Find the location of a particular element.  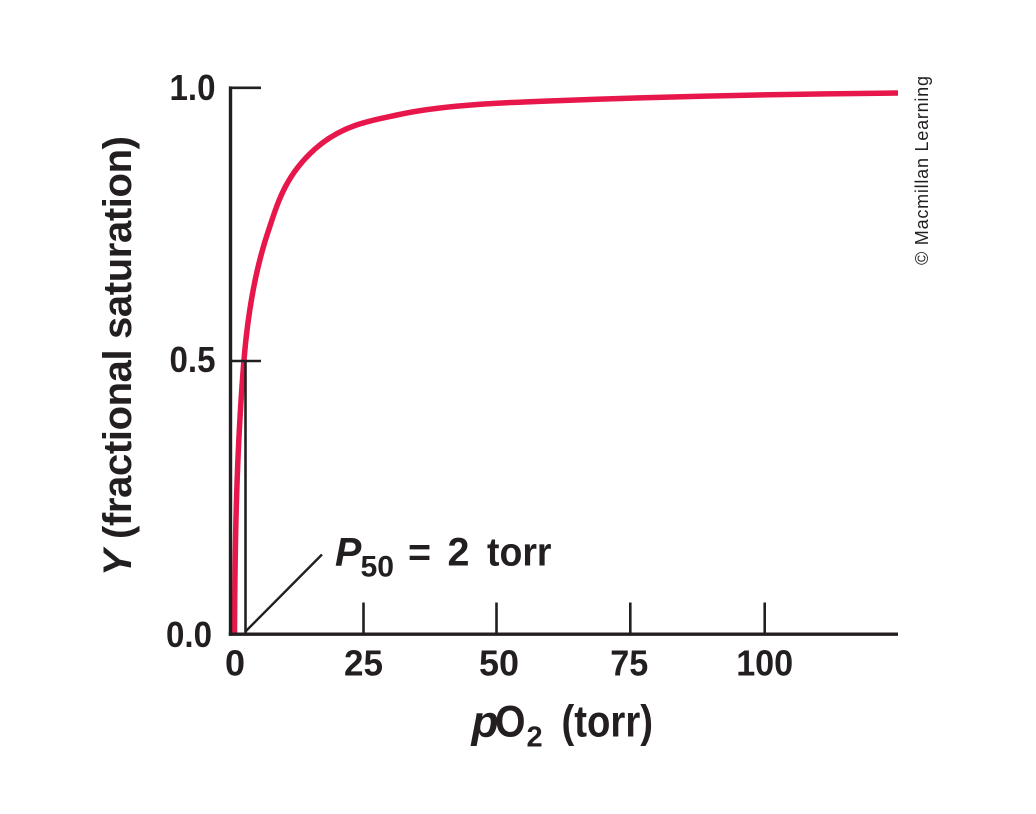

svg-text: 100 is located at coordinates (764, 663).